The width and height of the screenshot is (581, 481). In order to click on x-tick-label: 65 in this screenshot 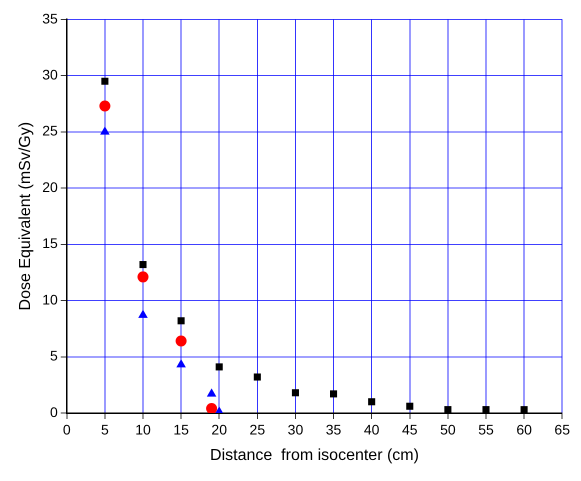, I will do `click(562, 429)`.